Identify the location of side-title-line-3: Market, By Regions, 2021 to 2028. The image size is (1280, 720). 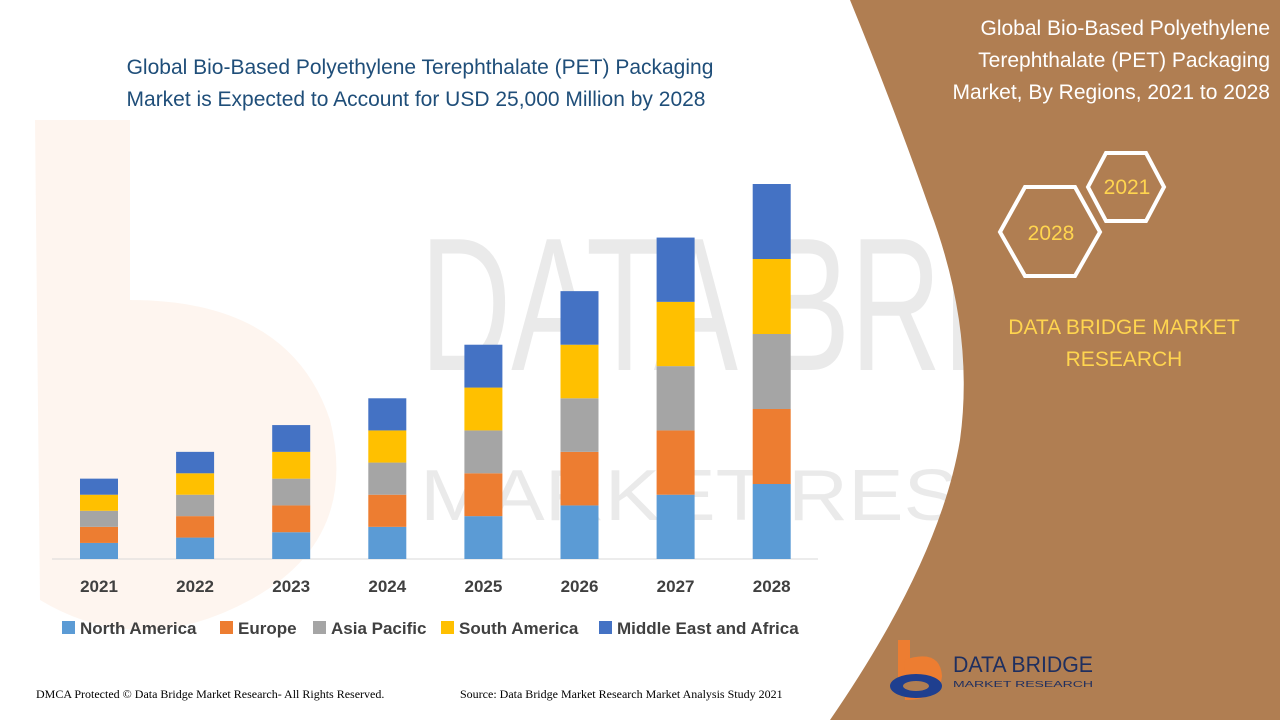
(1111, 92).